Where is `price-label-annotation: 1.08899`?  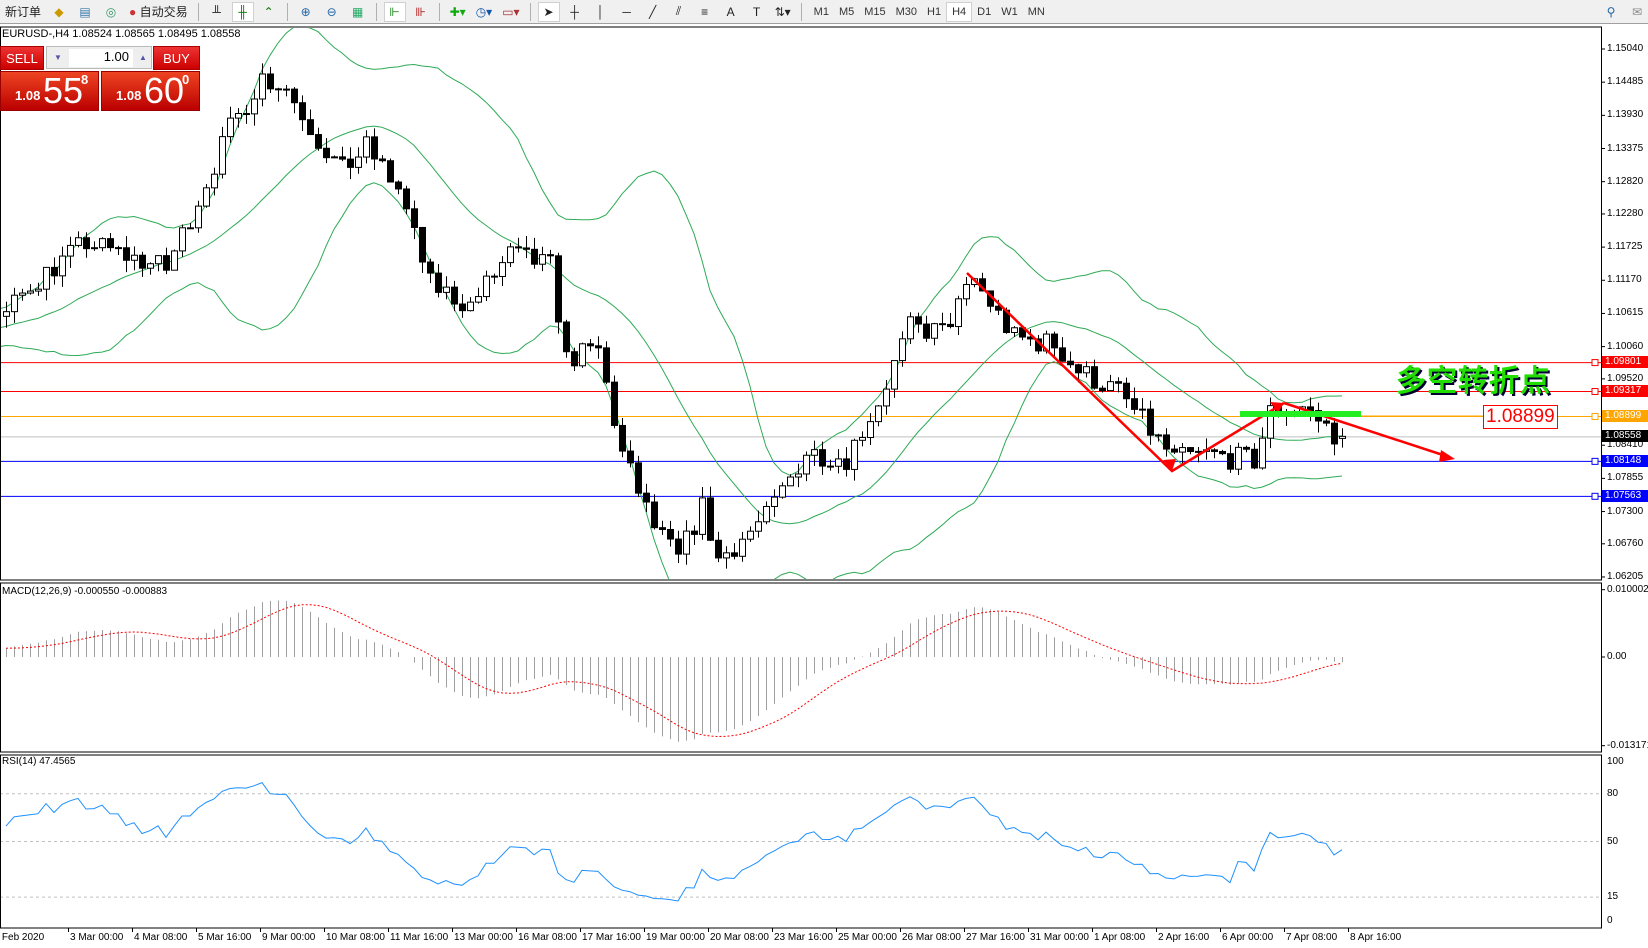
price-label-annotation: 1.08899 is located at coordinates (1520, 417).